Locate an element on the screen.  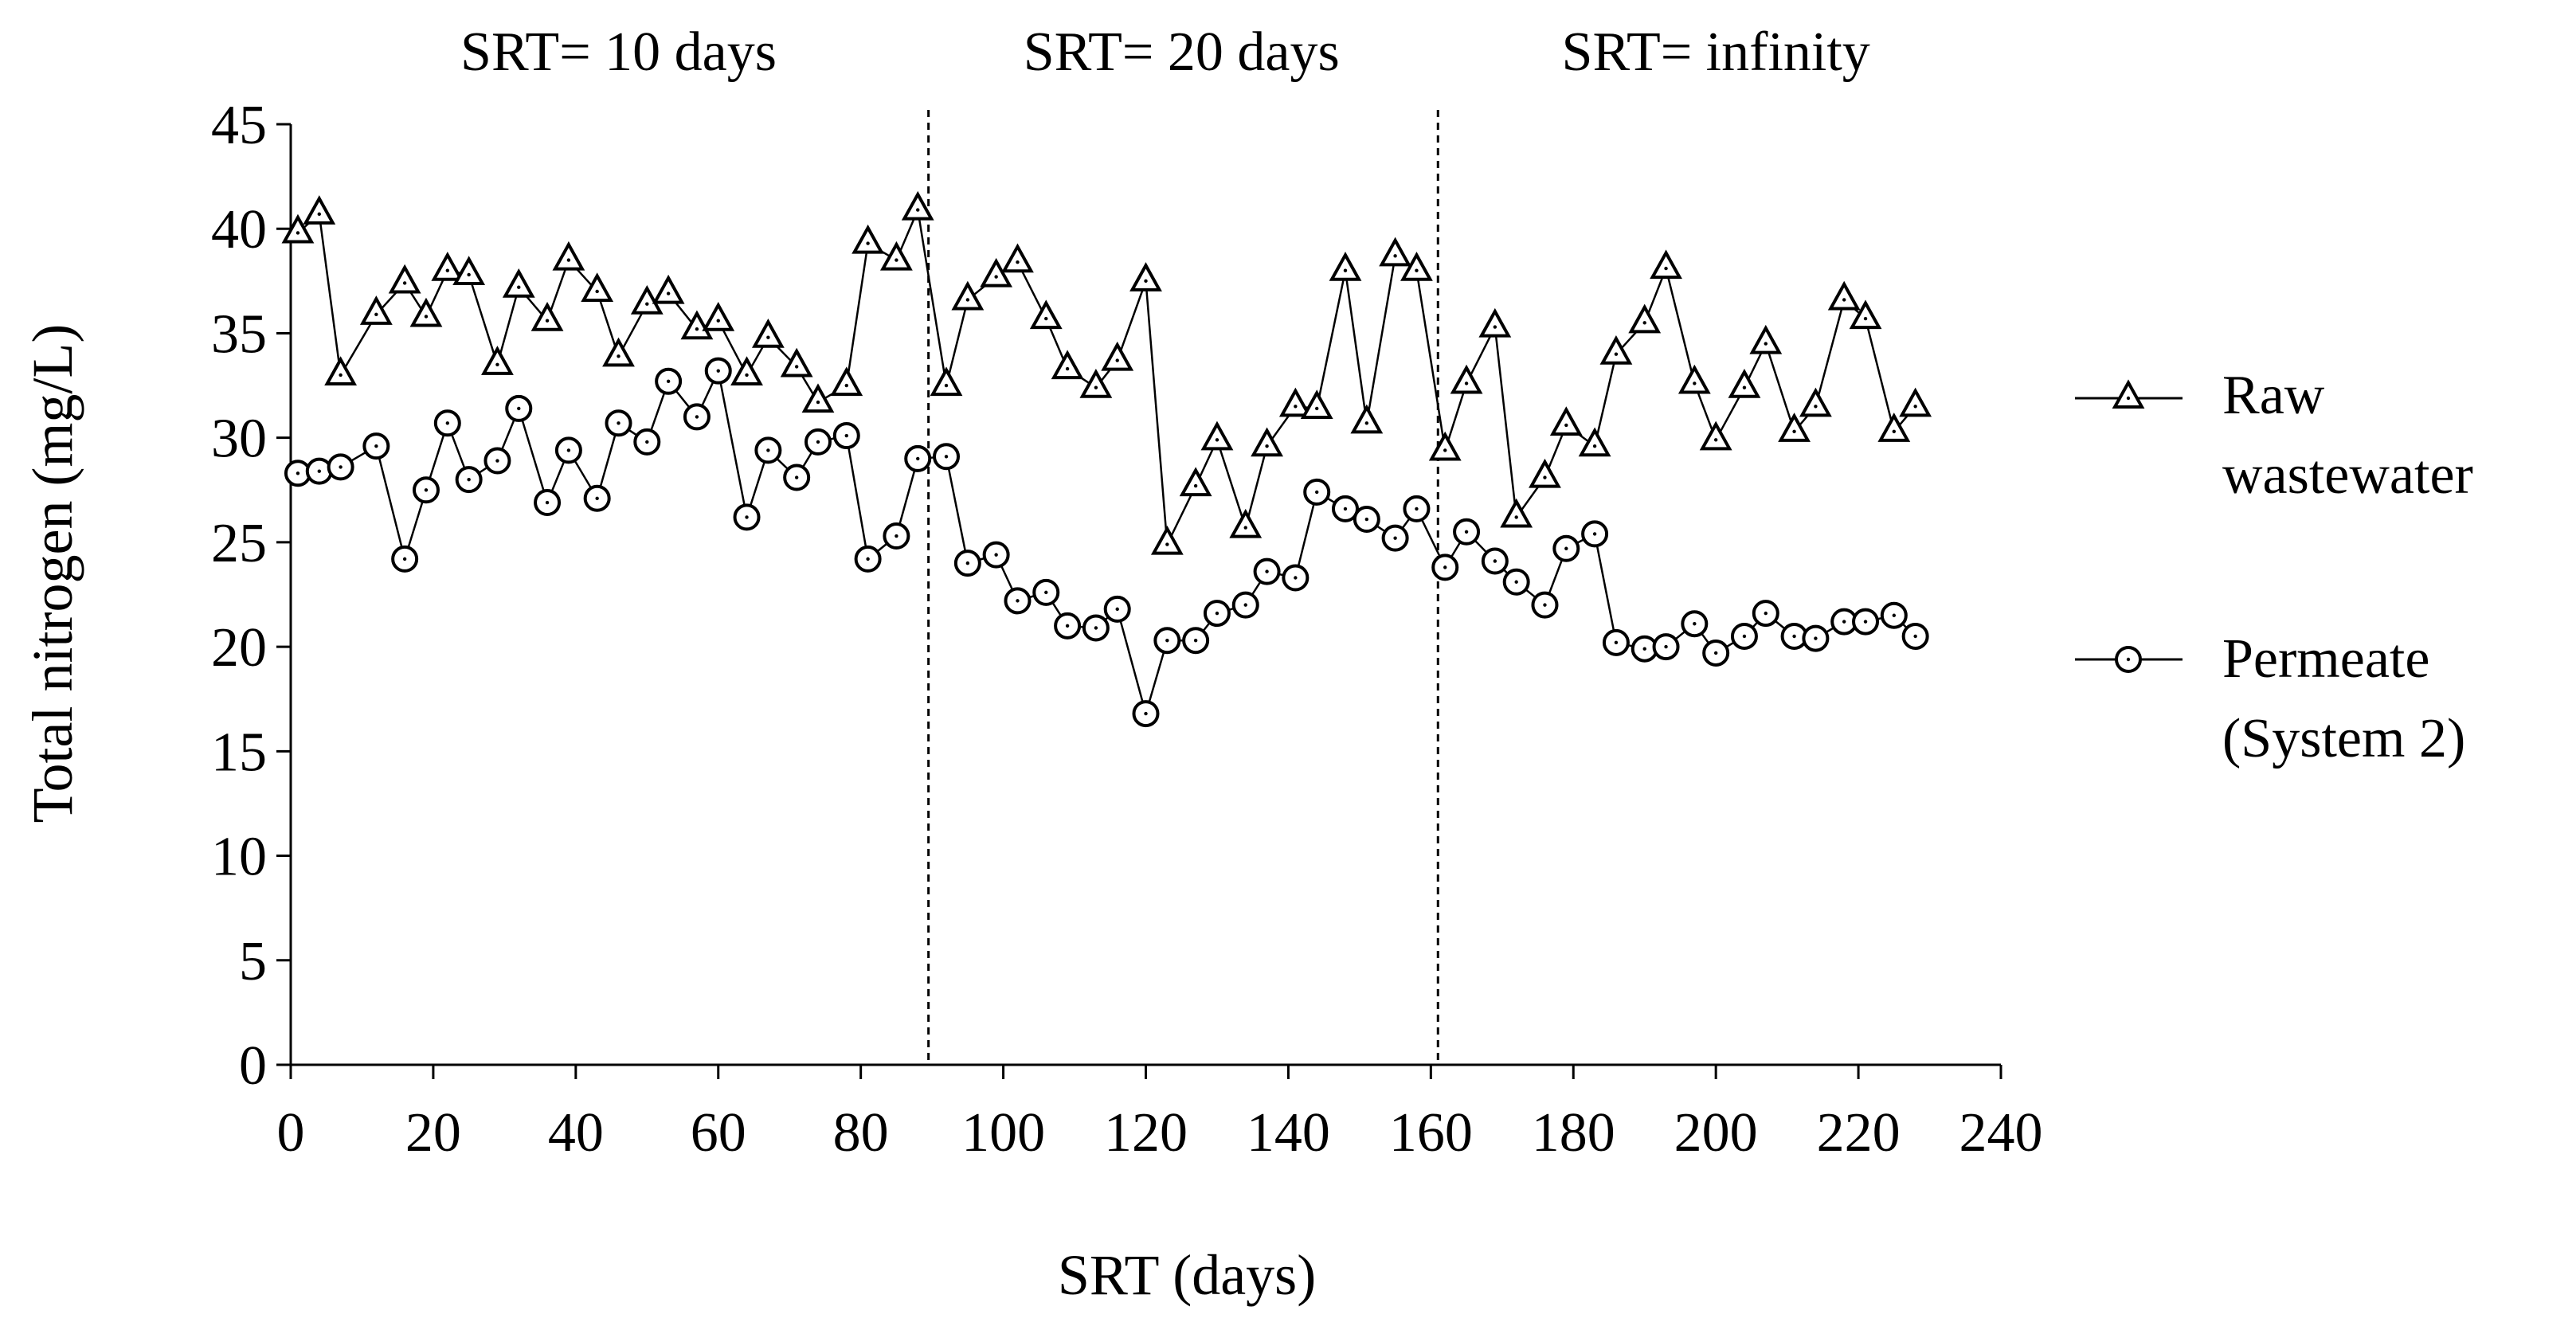
phase-labels: SRT= 10 days SRT= 20 days SRT= infinity is located at coordinates (1165, 53).